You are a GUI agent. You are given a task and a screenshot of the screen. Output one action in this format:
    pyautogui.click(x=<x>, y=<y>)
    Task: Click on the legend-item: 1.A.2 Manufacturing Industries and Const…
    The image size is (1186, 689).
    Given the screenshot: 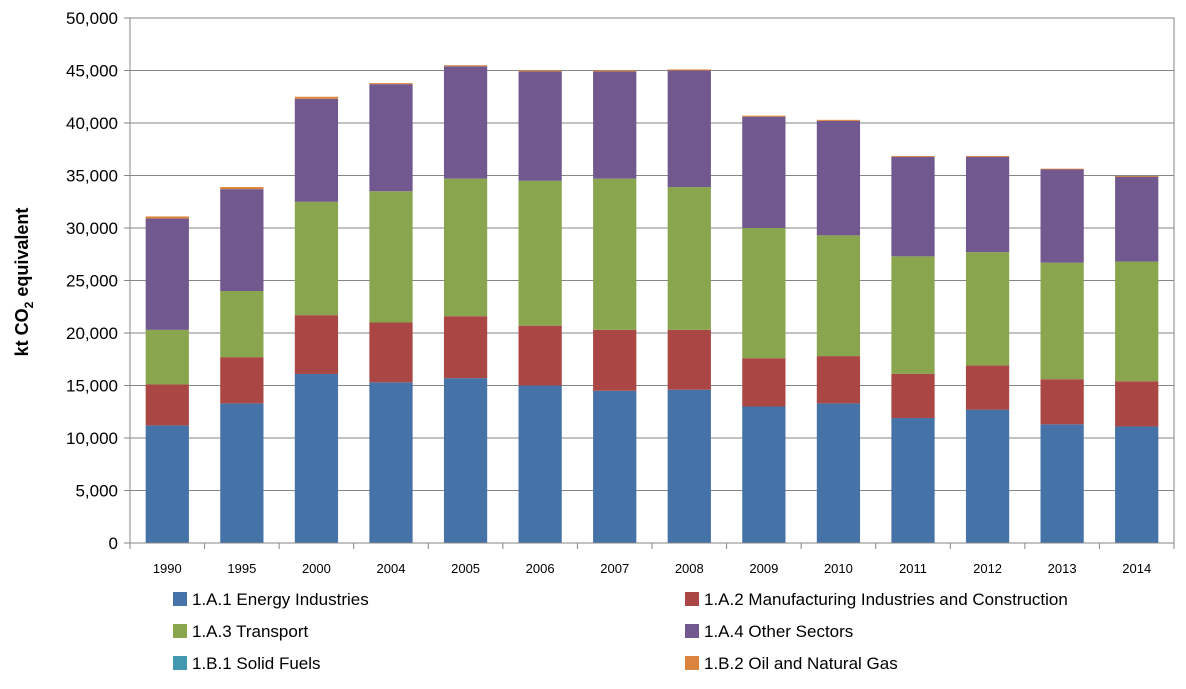 What is the action you would take?
    pyautogui.click(x=876, y=599)
    